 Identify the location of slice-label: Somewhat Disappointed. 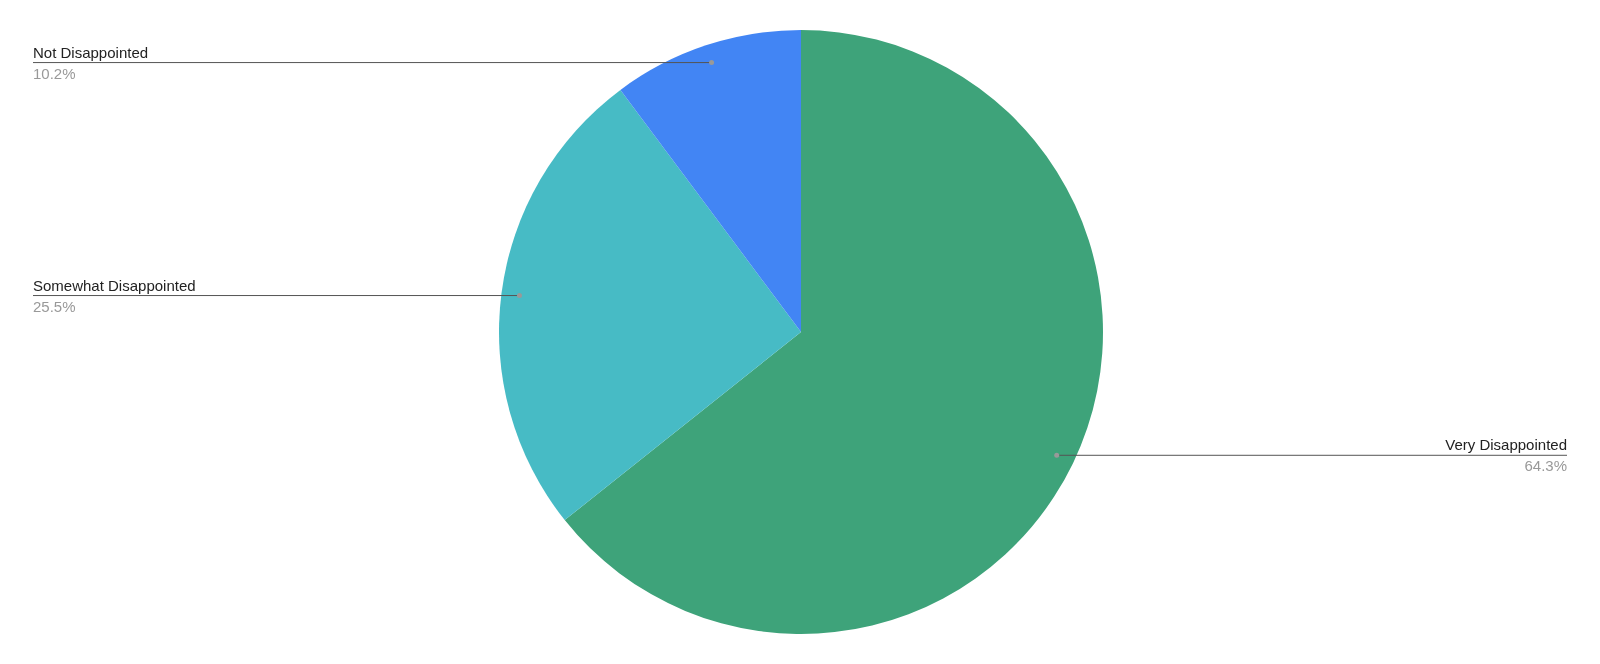
(114, 285).